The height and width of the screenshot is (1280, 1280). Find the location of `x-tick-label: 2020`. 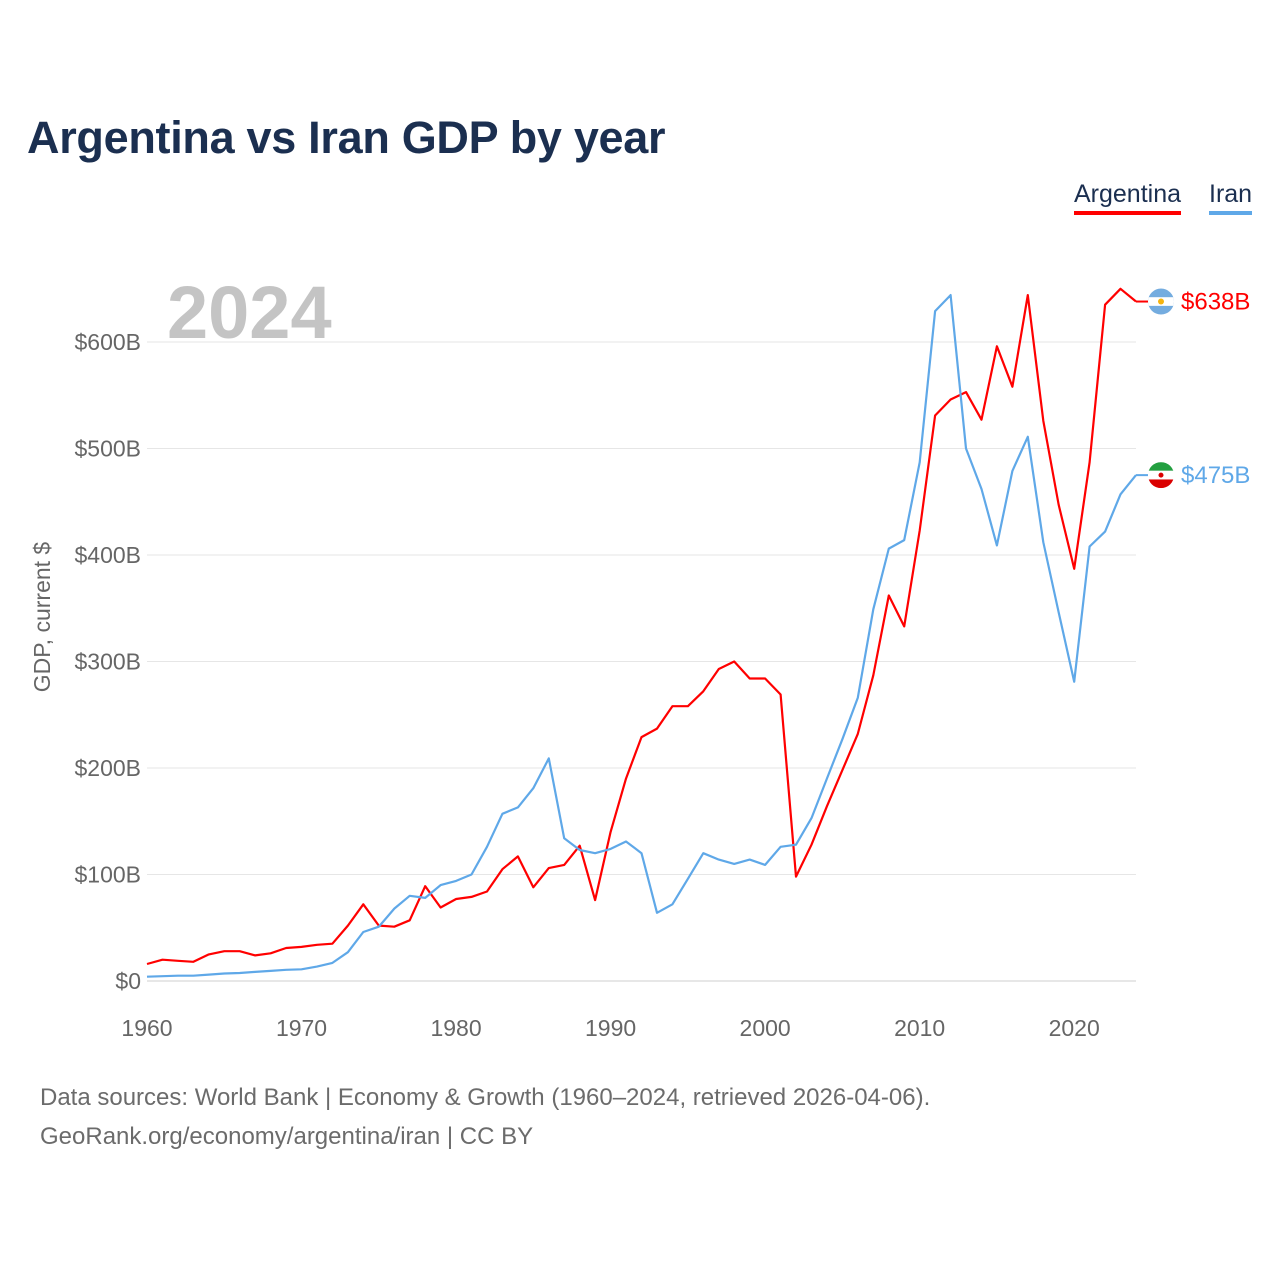

x-tick-label: 2020 is located at coordinates (1074, 1028).